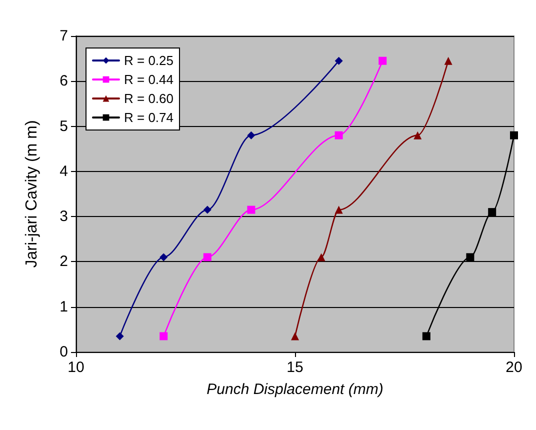  Describe the element at coordinates (64, 36) in the screenshot. I see `y-tick-label: 7` at that location.